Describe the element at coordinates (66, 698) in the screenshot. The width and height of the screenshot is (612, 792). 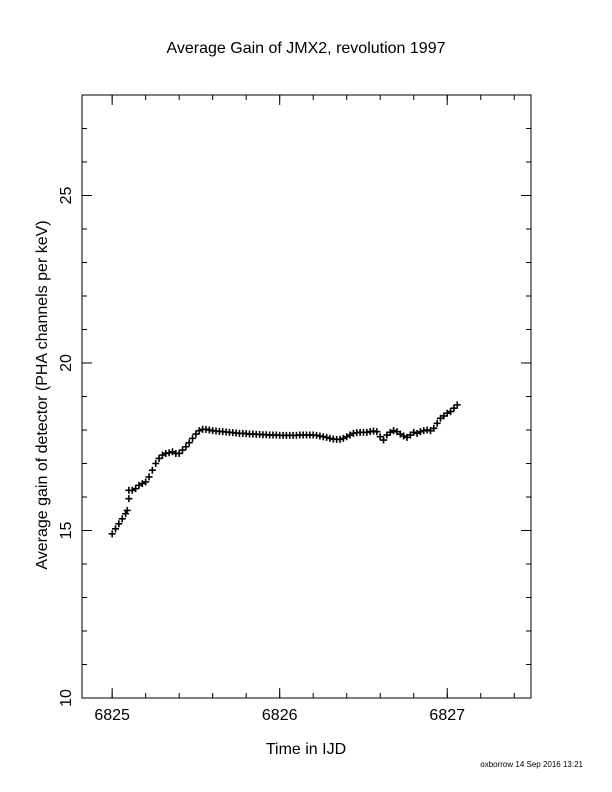
I see `y-tick-label: 10` at that location.